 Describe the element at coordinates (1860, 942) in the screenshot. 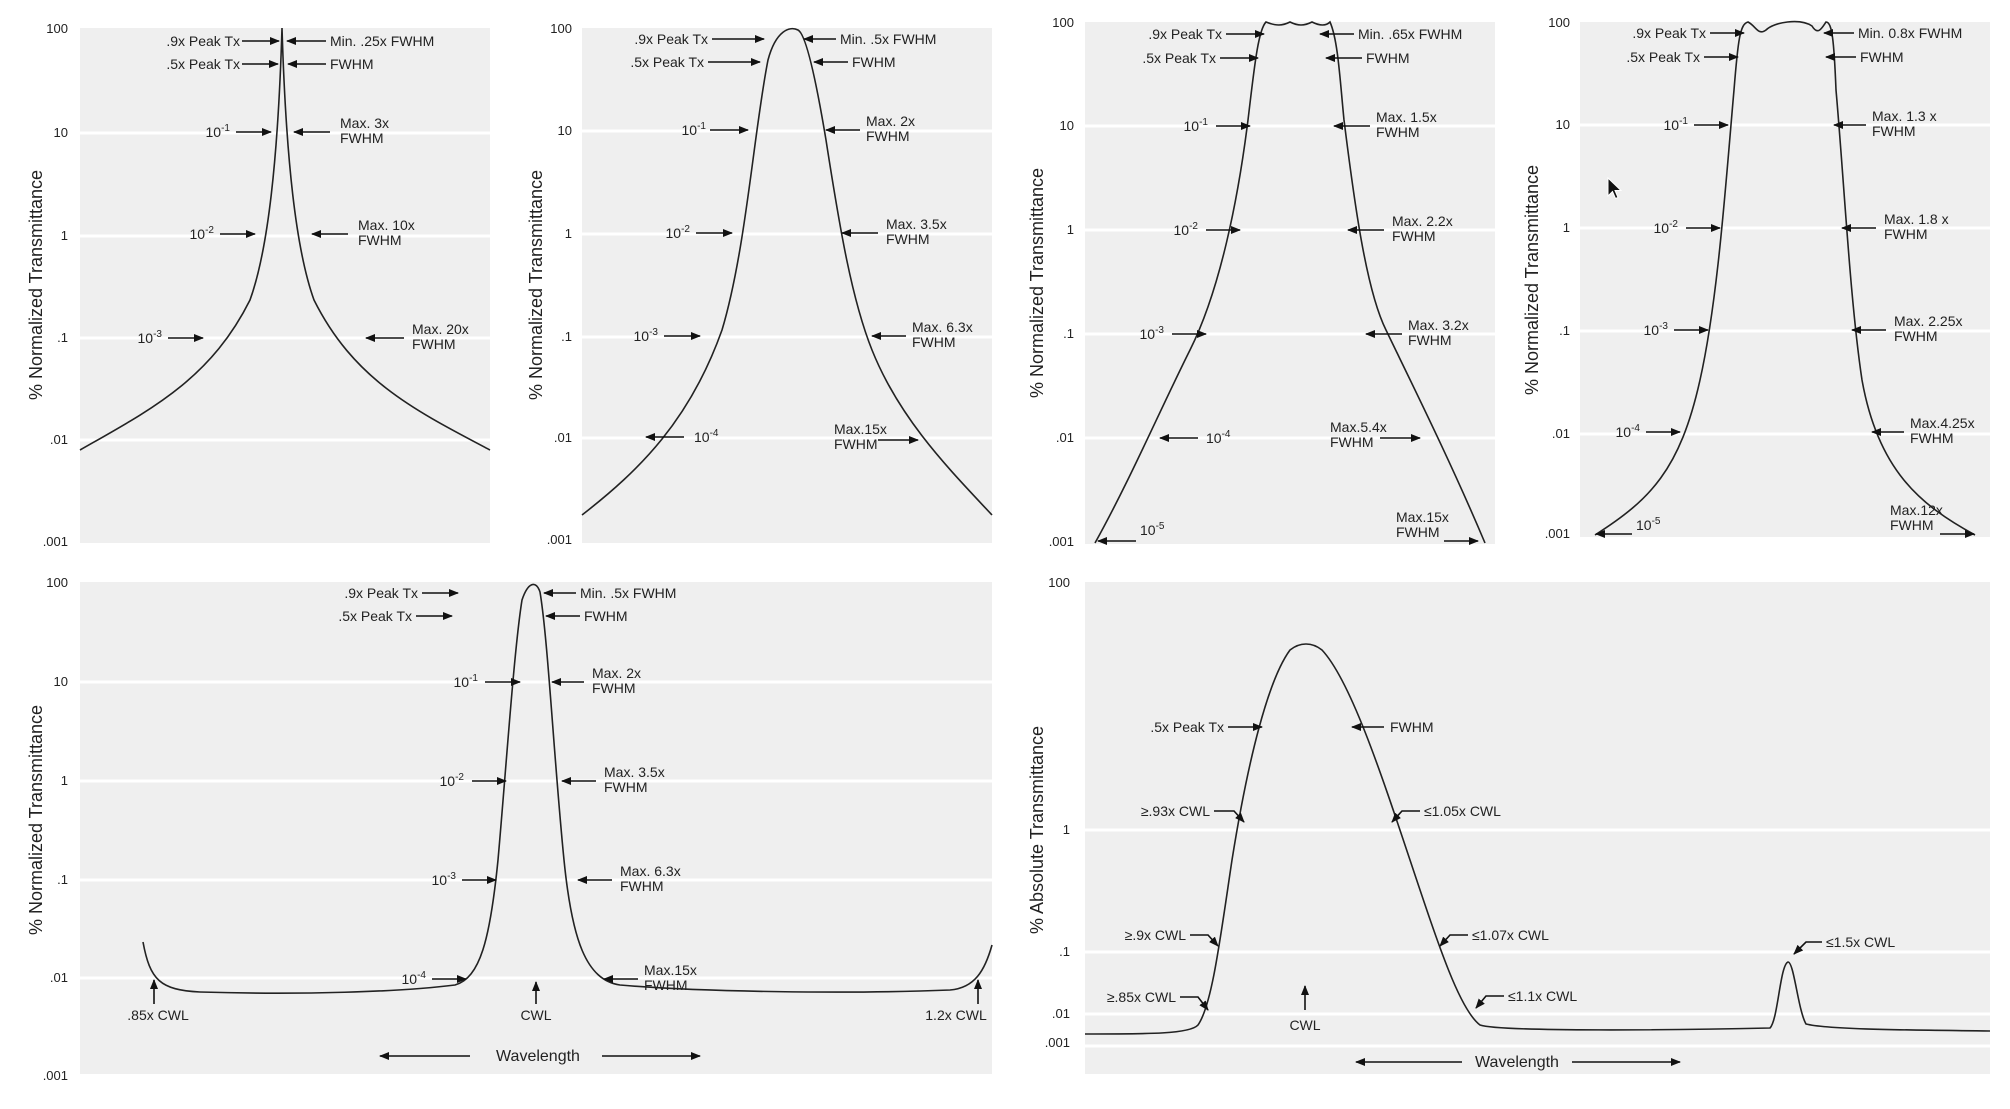

I see `annotation-label: ≤1.5x CWL` at that location.